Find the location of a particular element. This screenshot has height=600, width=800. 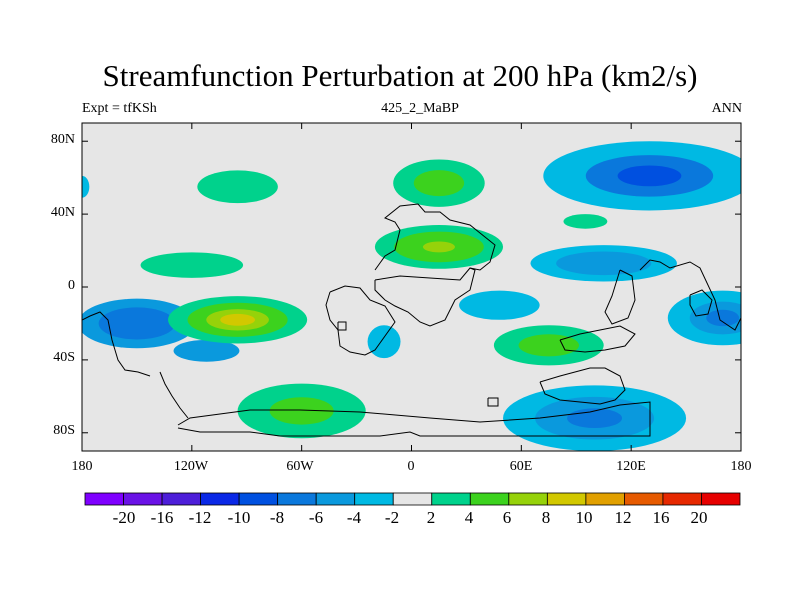

europe-asia-coastline is located at coordinates (435, 237).